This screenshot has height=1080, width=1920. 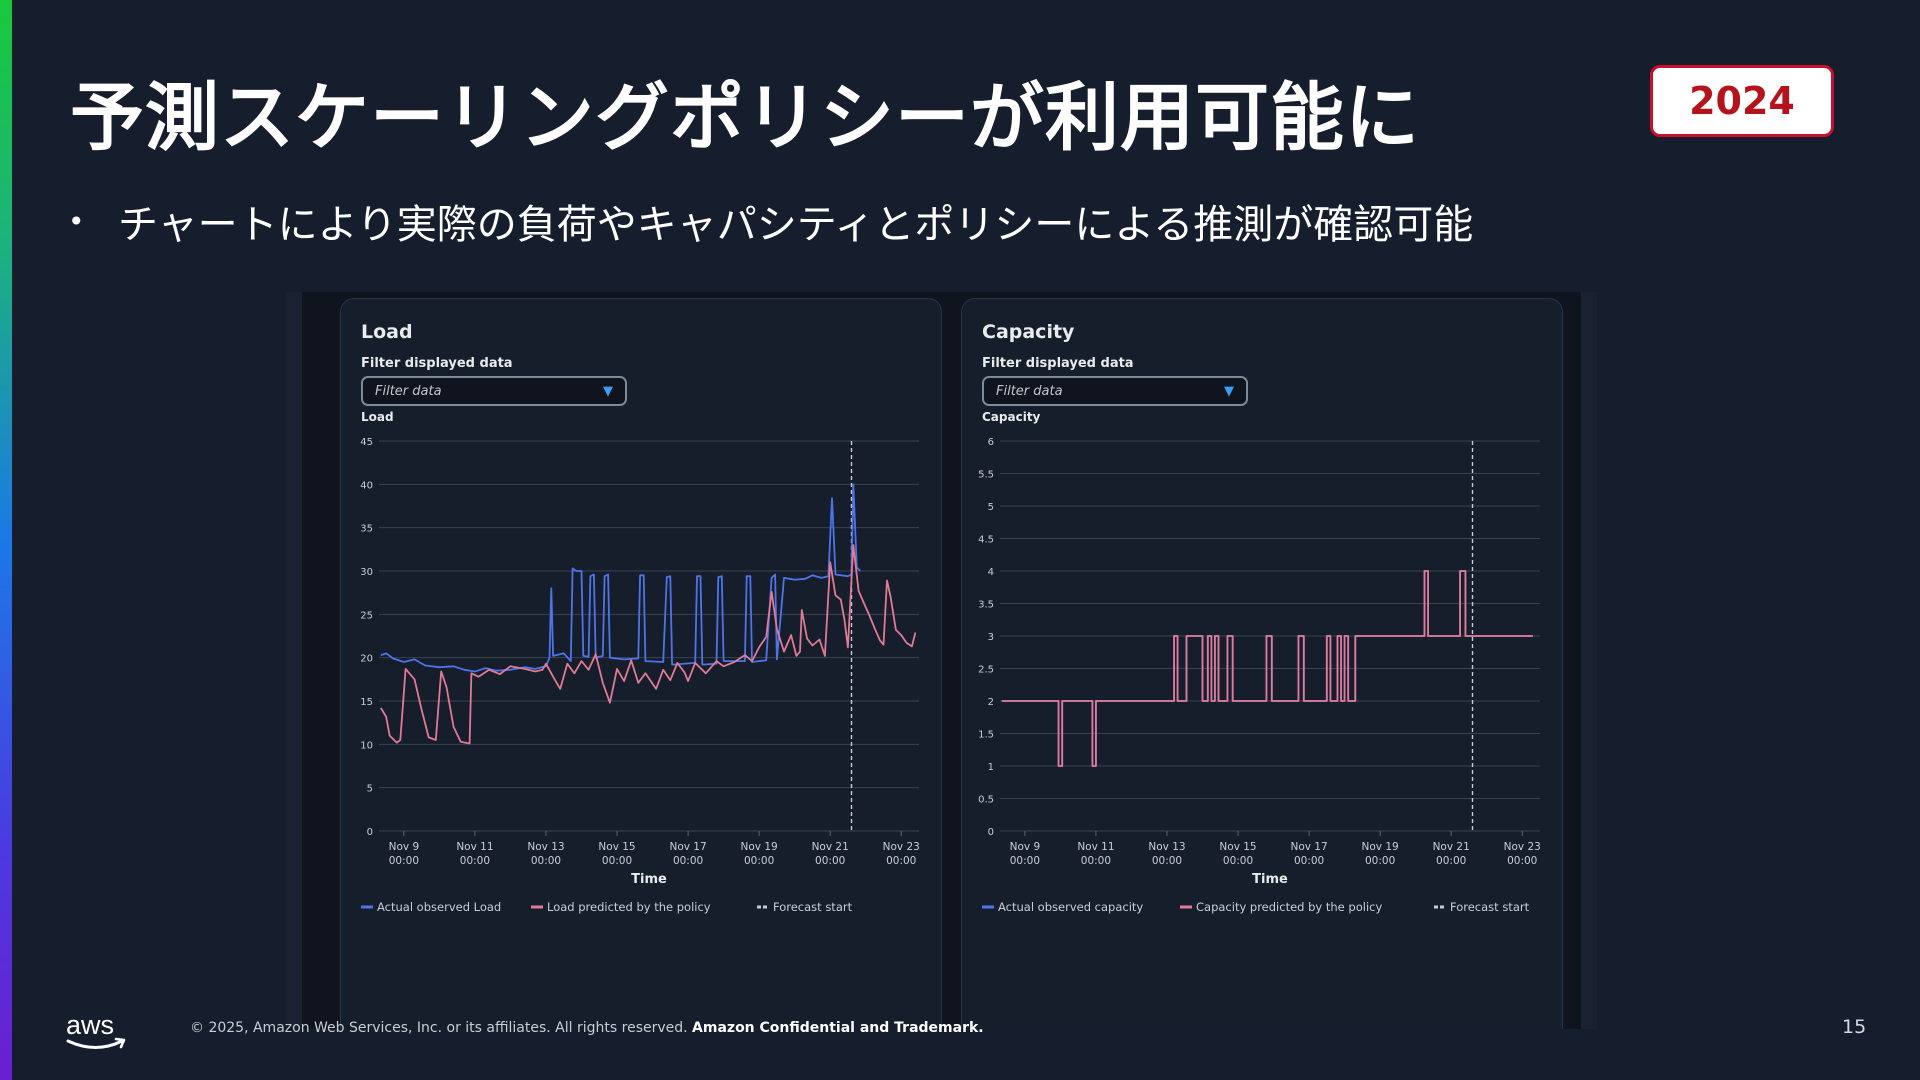 What do you see at coordinates (1742, 101) in the screenshot?
I see `year-badge: 2024` at bounding box center [1742, 101].